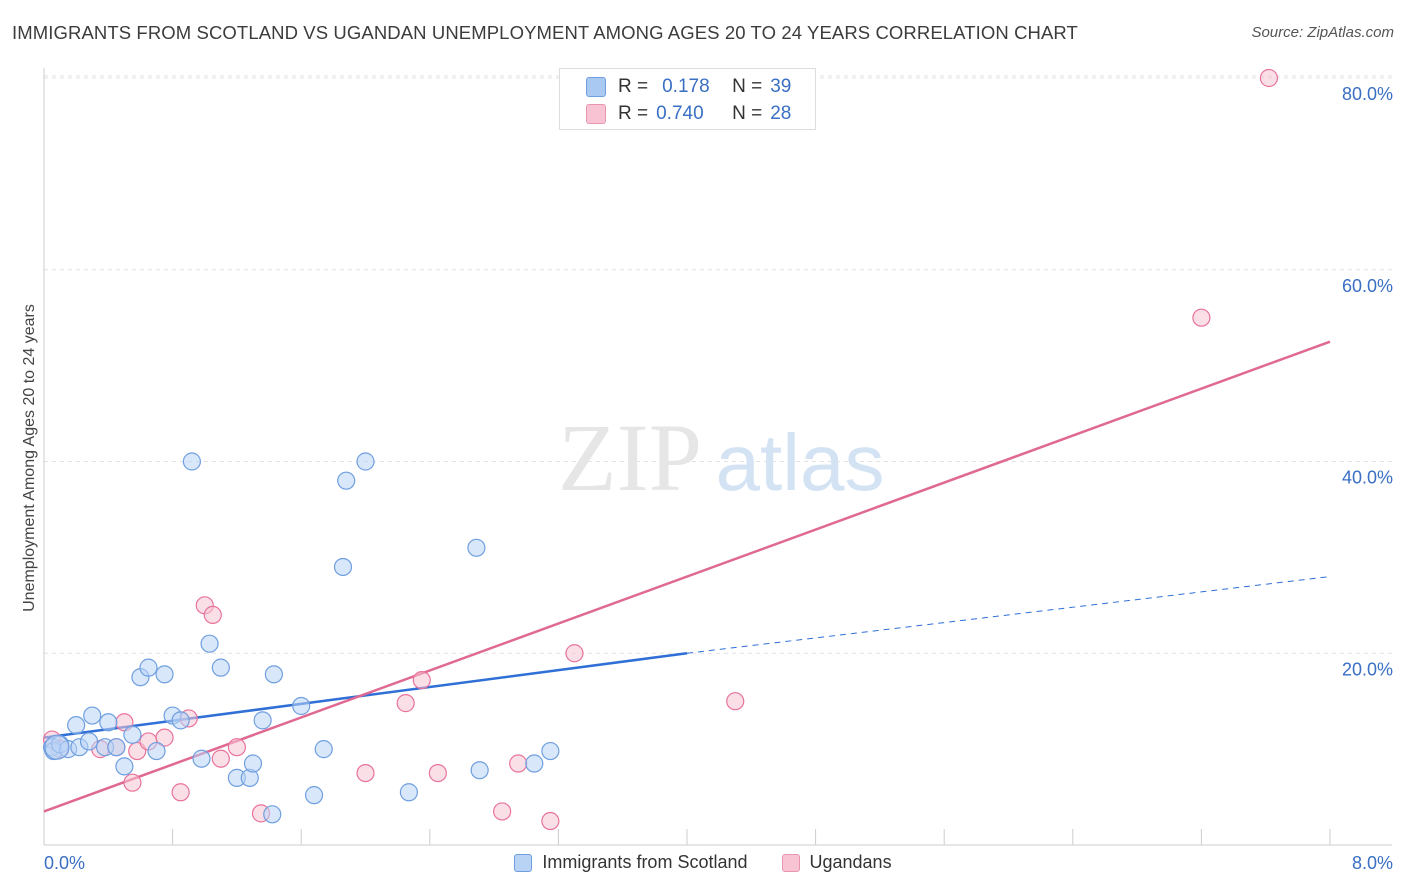 The image size is (1406, 892). I want to click on stats-row-scotland: R = 0.178 N = 39, so click(689, 87).